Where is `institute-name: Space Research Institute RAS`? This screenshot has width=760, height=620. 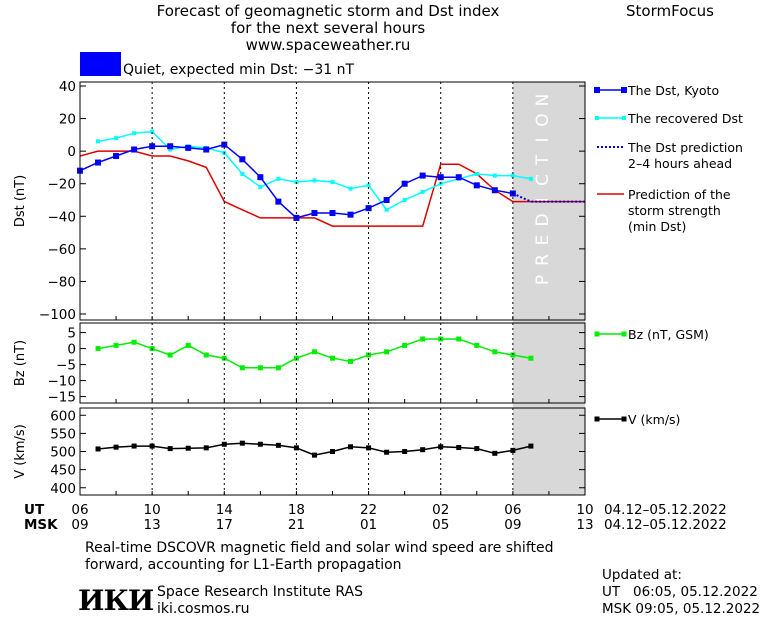 institute-name: Space Research Institute RAS is located at coordinates (260, 592).